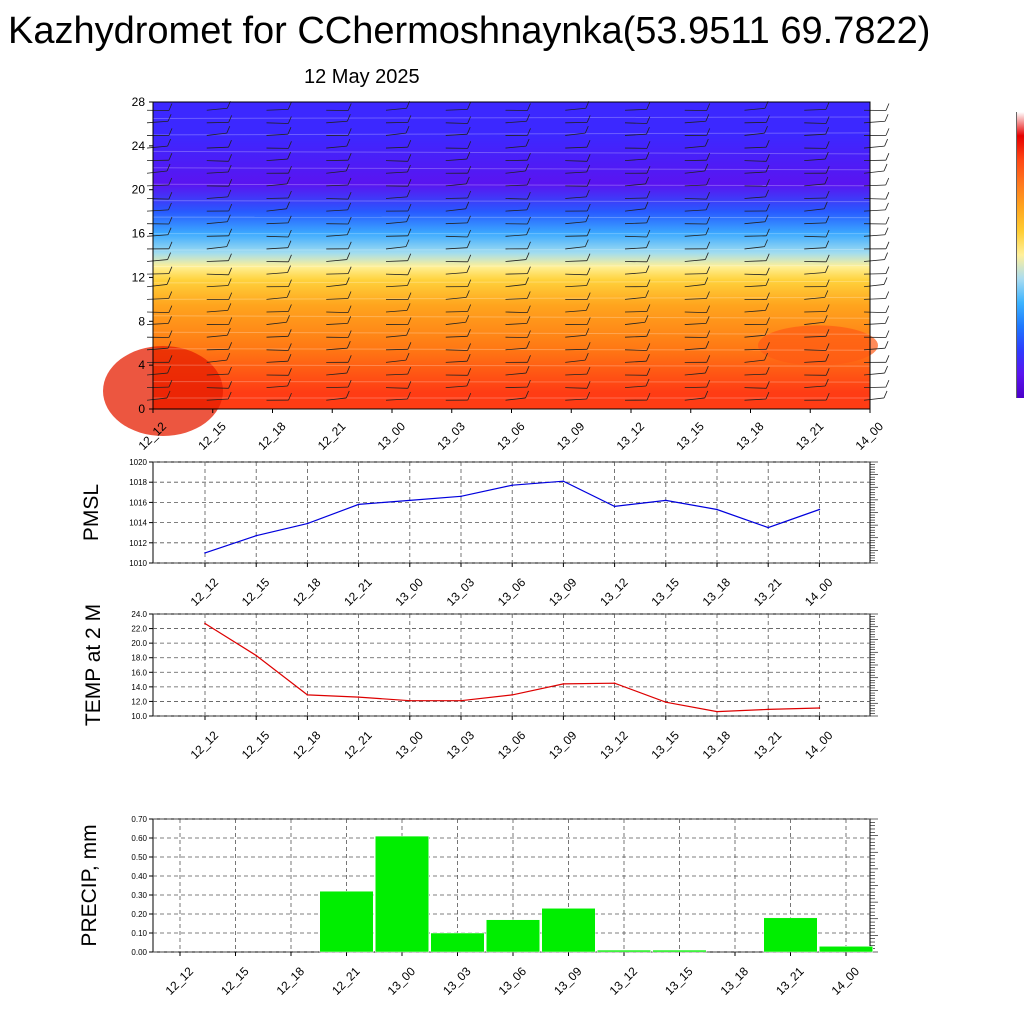  What do you see at coordinates (1020, 255) in the screenshot?
I see `colorbar-legend` at bounding box center [1020, 255].